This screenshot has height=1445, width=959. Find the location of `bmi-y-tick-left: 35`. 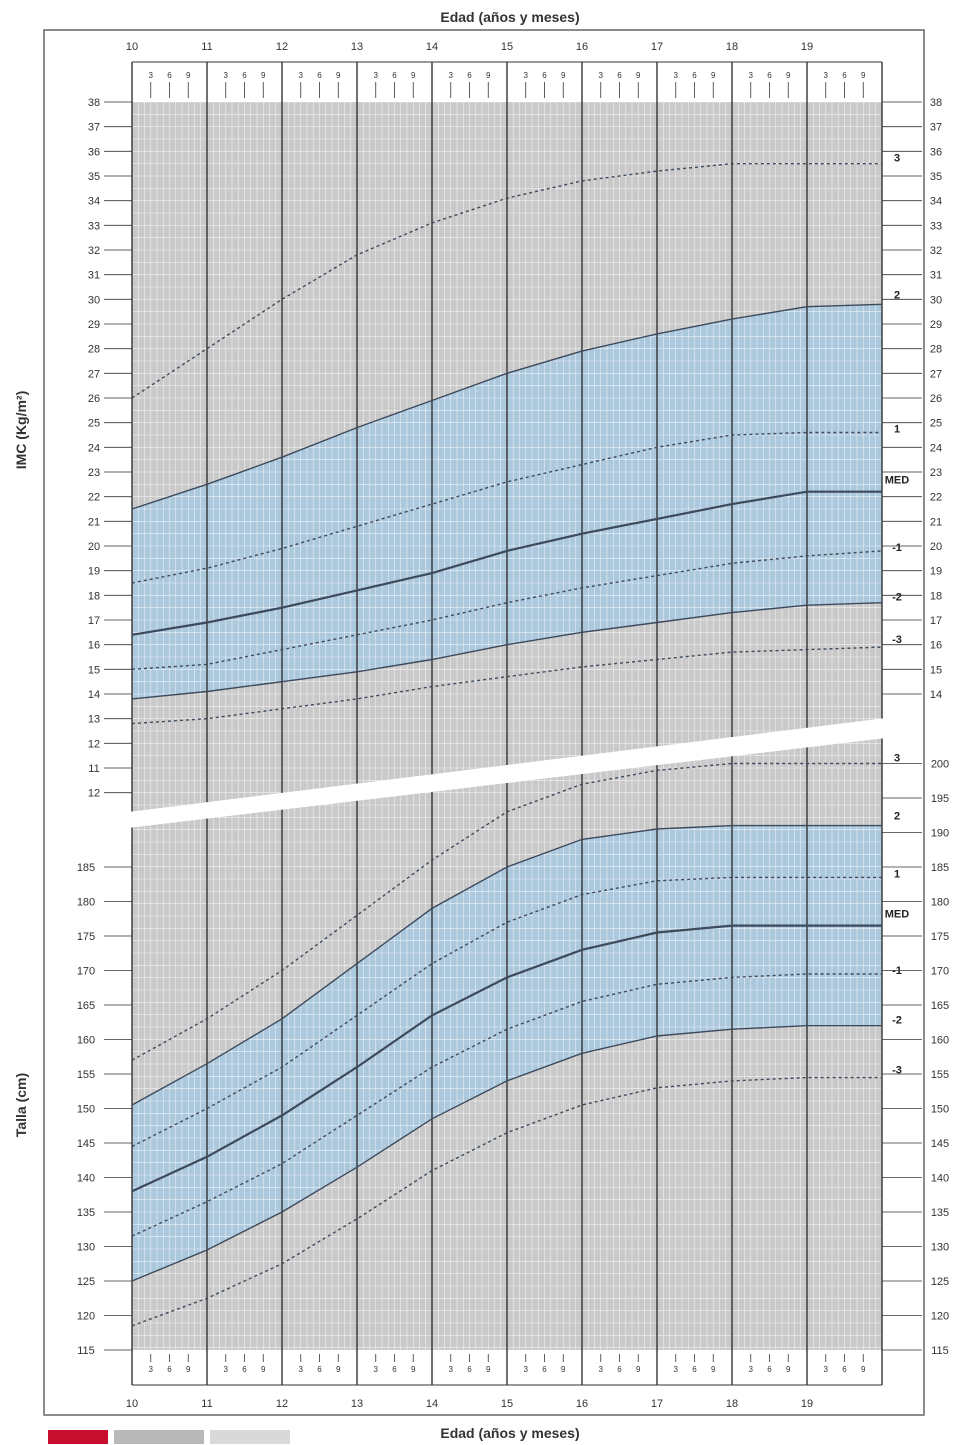

bmi-y-tick-left: 35 is located at coordinates (94, 177).